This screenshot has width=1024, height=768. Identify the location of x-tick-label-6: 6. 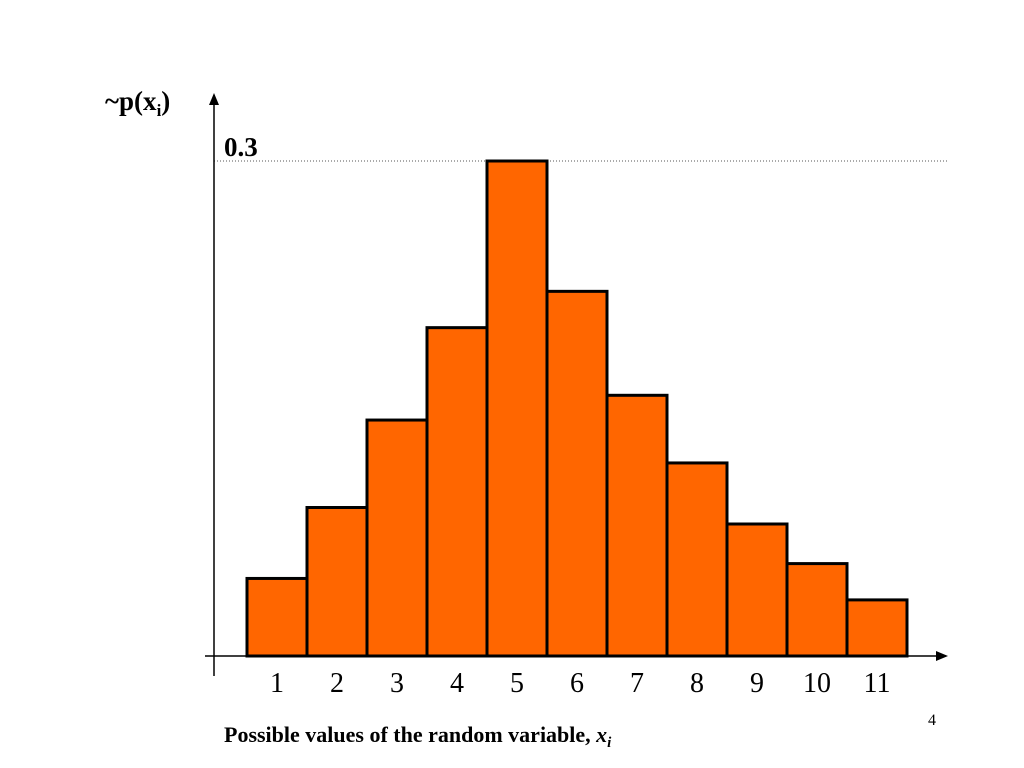
(577, 683).